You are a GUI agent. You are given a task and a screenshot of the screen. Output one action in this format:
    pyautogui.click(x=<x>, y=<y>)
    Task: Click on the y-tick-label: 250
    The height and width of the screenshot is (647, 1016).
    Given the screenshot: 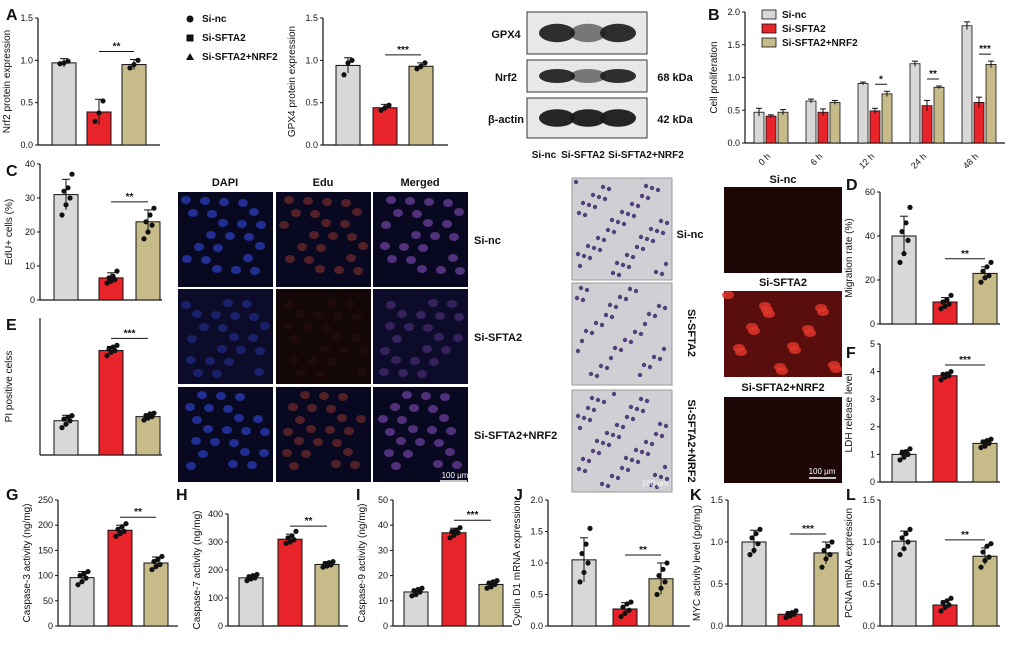 What is the action you would take?
    pyautogui.click(x=45, y=500)
    